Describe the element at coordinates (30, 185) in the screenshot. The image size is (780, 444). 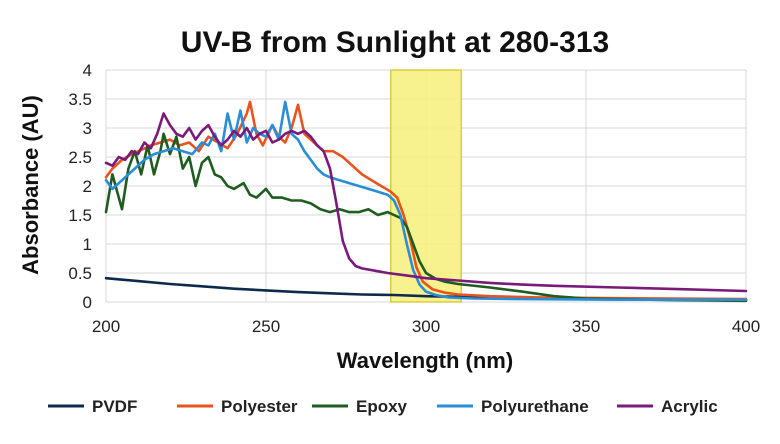
I see `y-axis-title: Absorbance (AU)` at that location.